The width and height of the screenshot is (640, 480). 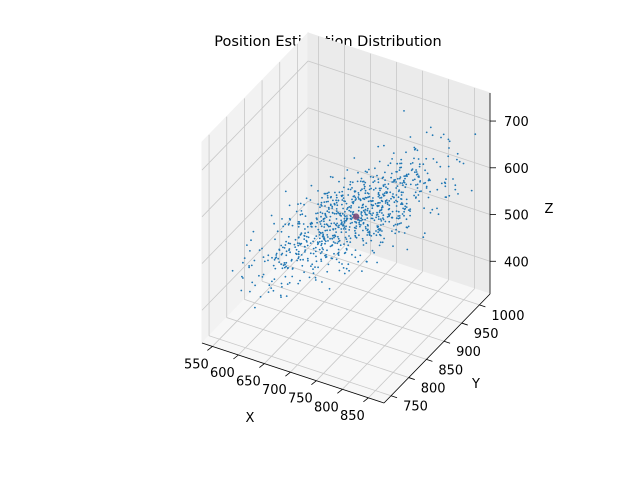 What do you see at coordinates (366, 400) in the screenshot?
I see `x-tick` at bounding box center [366, 400].